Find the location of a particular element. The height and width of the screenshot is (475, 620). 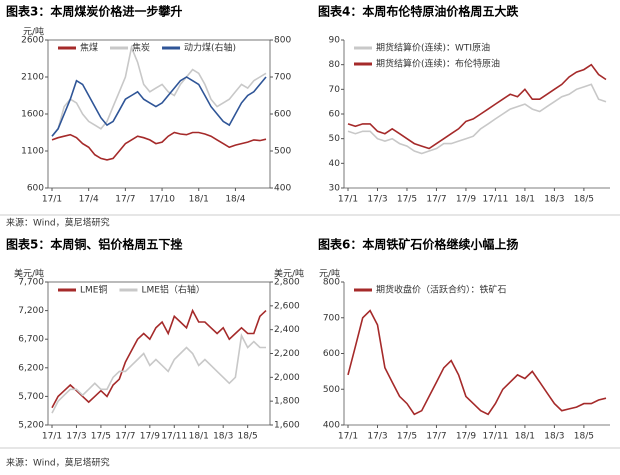

x-tick-label: 18/4 is located at coordinates (235, 200).